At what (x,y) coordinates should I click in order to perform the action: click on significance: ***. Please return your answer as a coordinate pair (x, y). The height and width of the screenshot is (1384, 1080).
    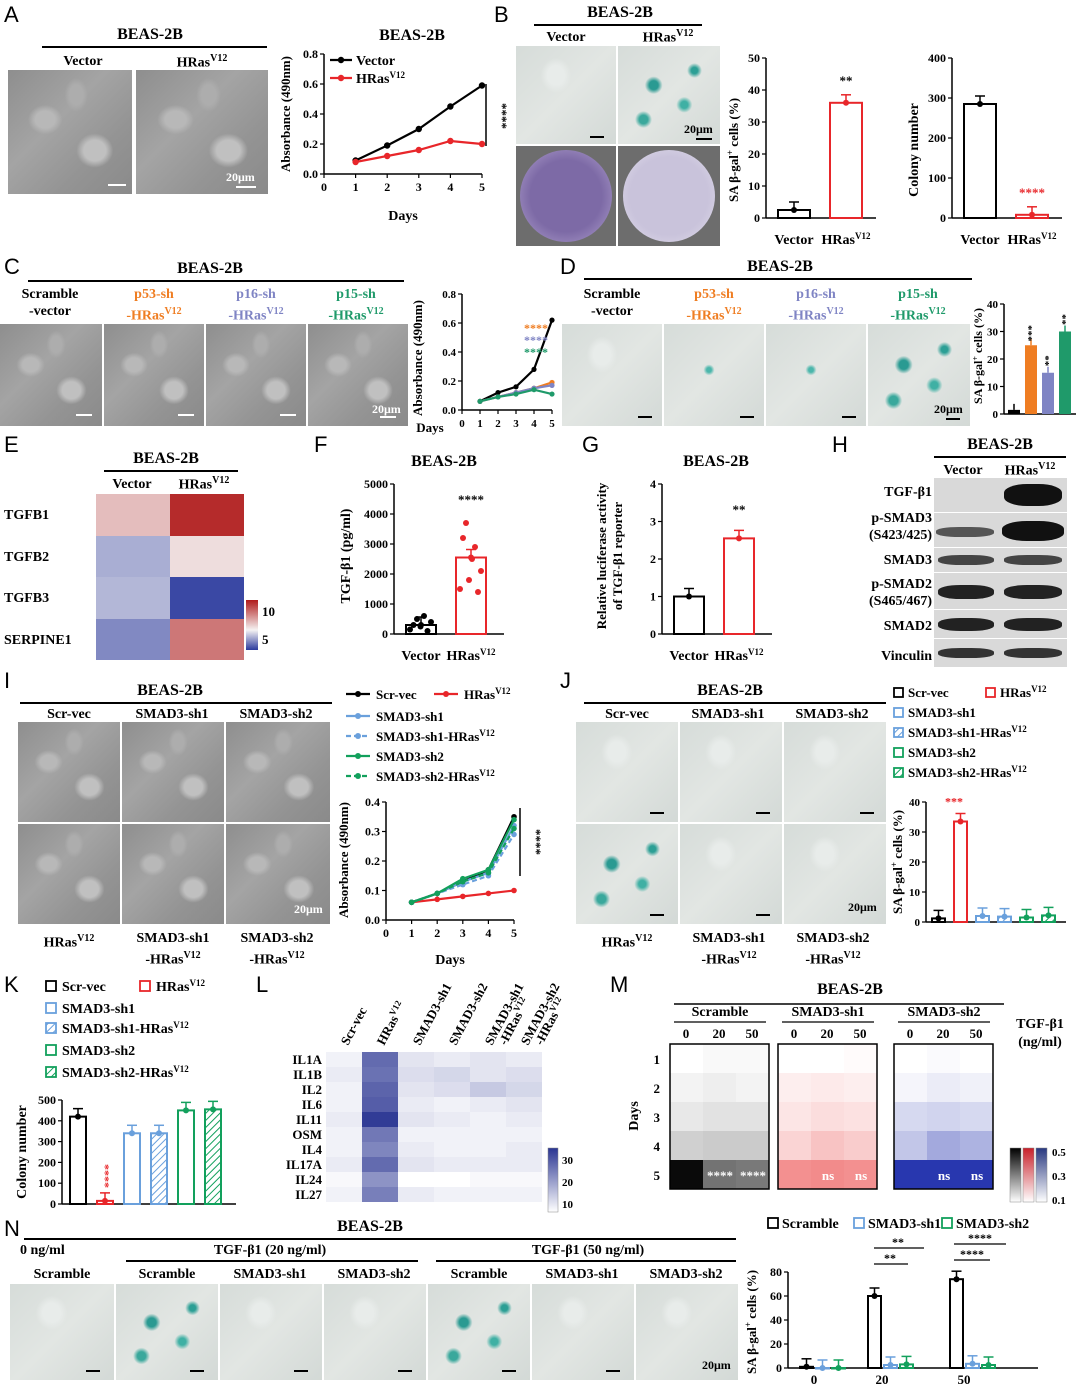
    Looking at the image, I should click on (954, 802).